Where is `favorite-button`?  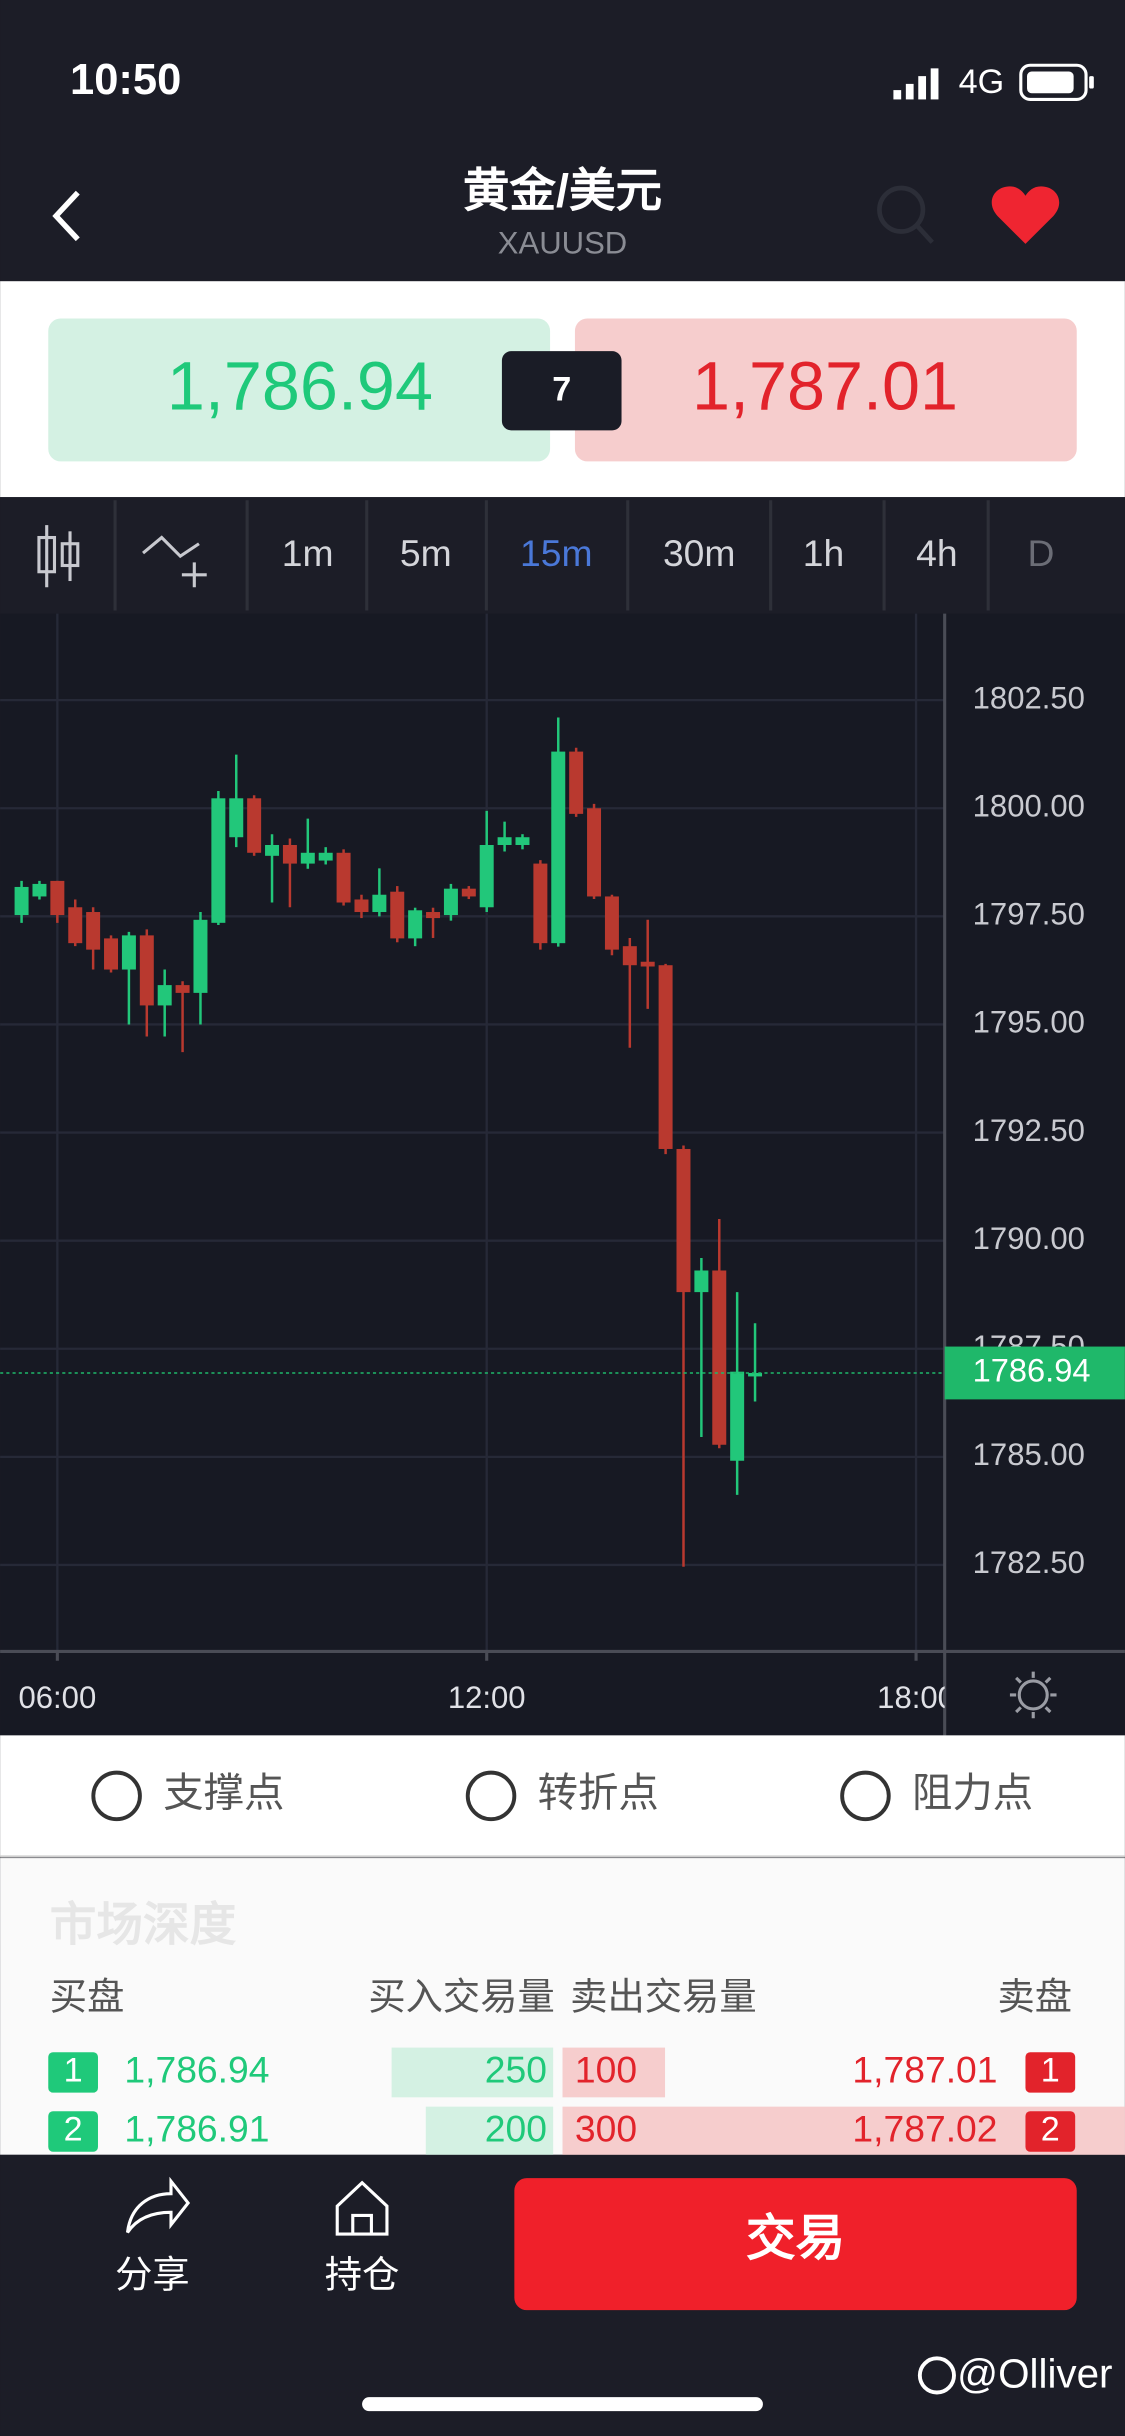
favorite-button is located at coordinates (1025, 215).